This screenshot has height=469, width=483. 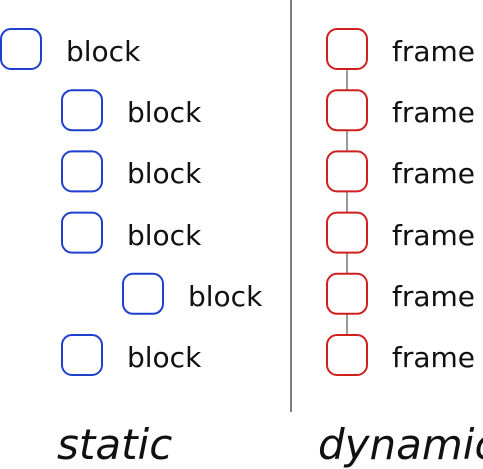 I want to click on dynamic-caption: dynamic, so click(x=400, y=444).